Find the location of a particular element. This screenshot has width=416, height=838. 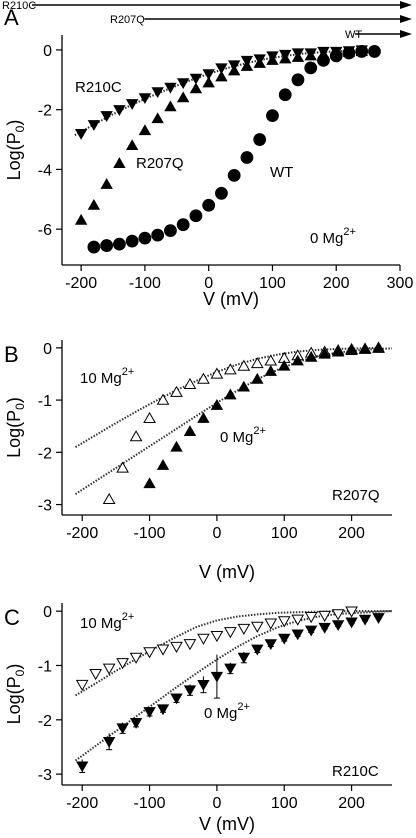

x-tick-label: -200 is located at coordinates (82, 533).